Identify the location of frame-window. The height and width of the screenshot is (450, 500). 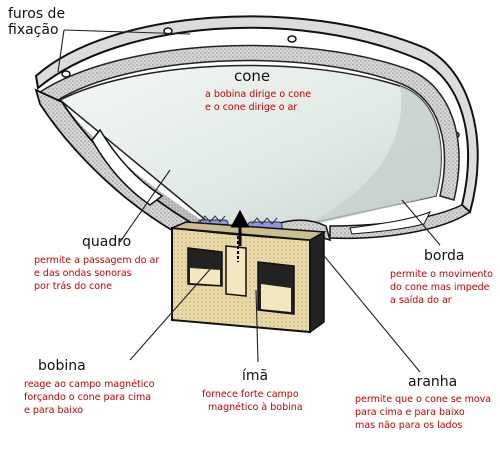
(127, 167).